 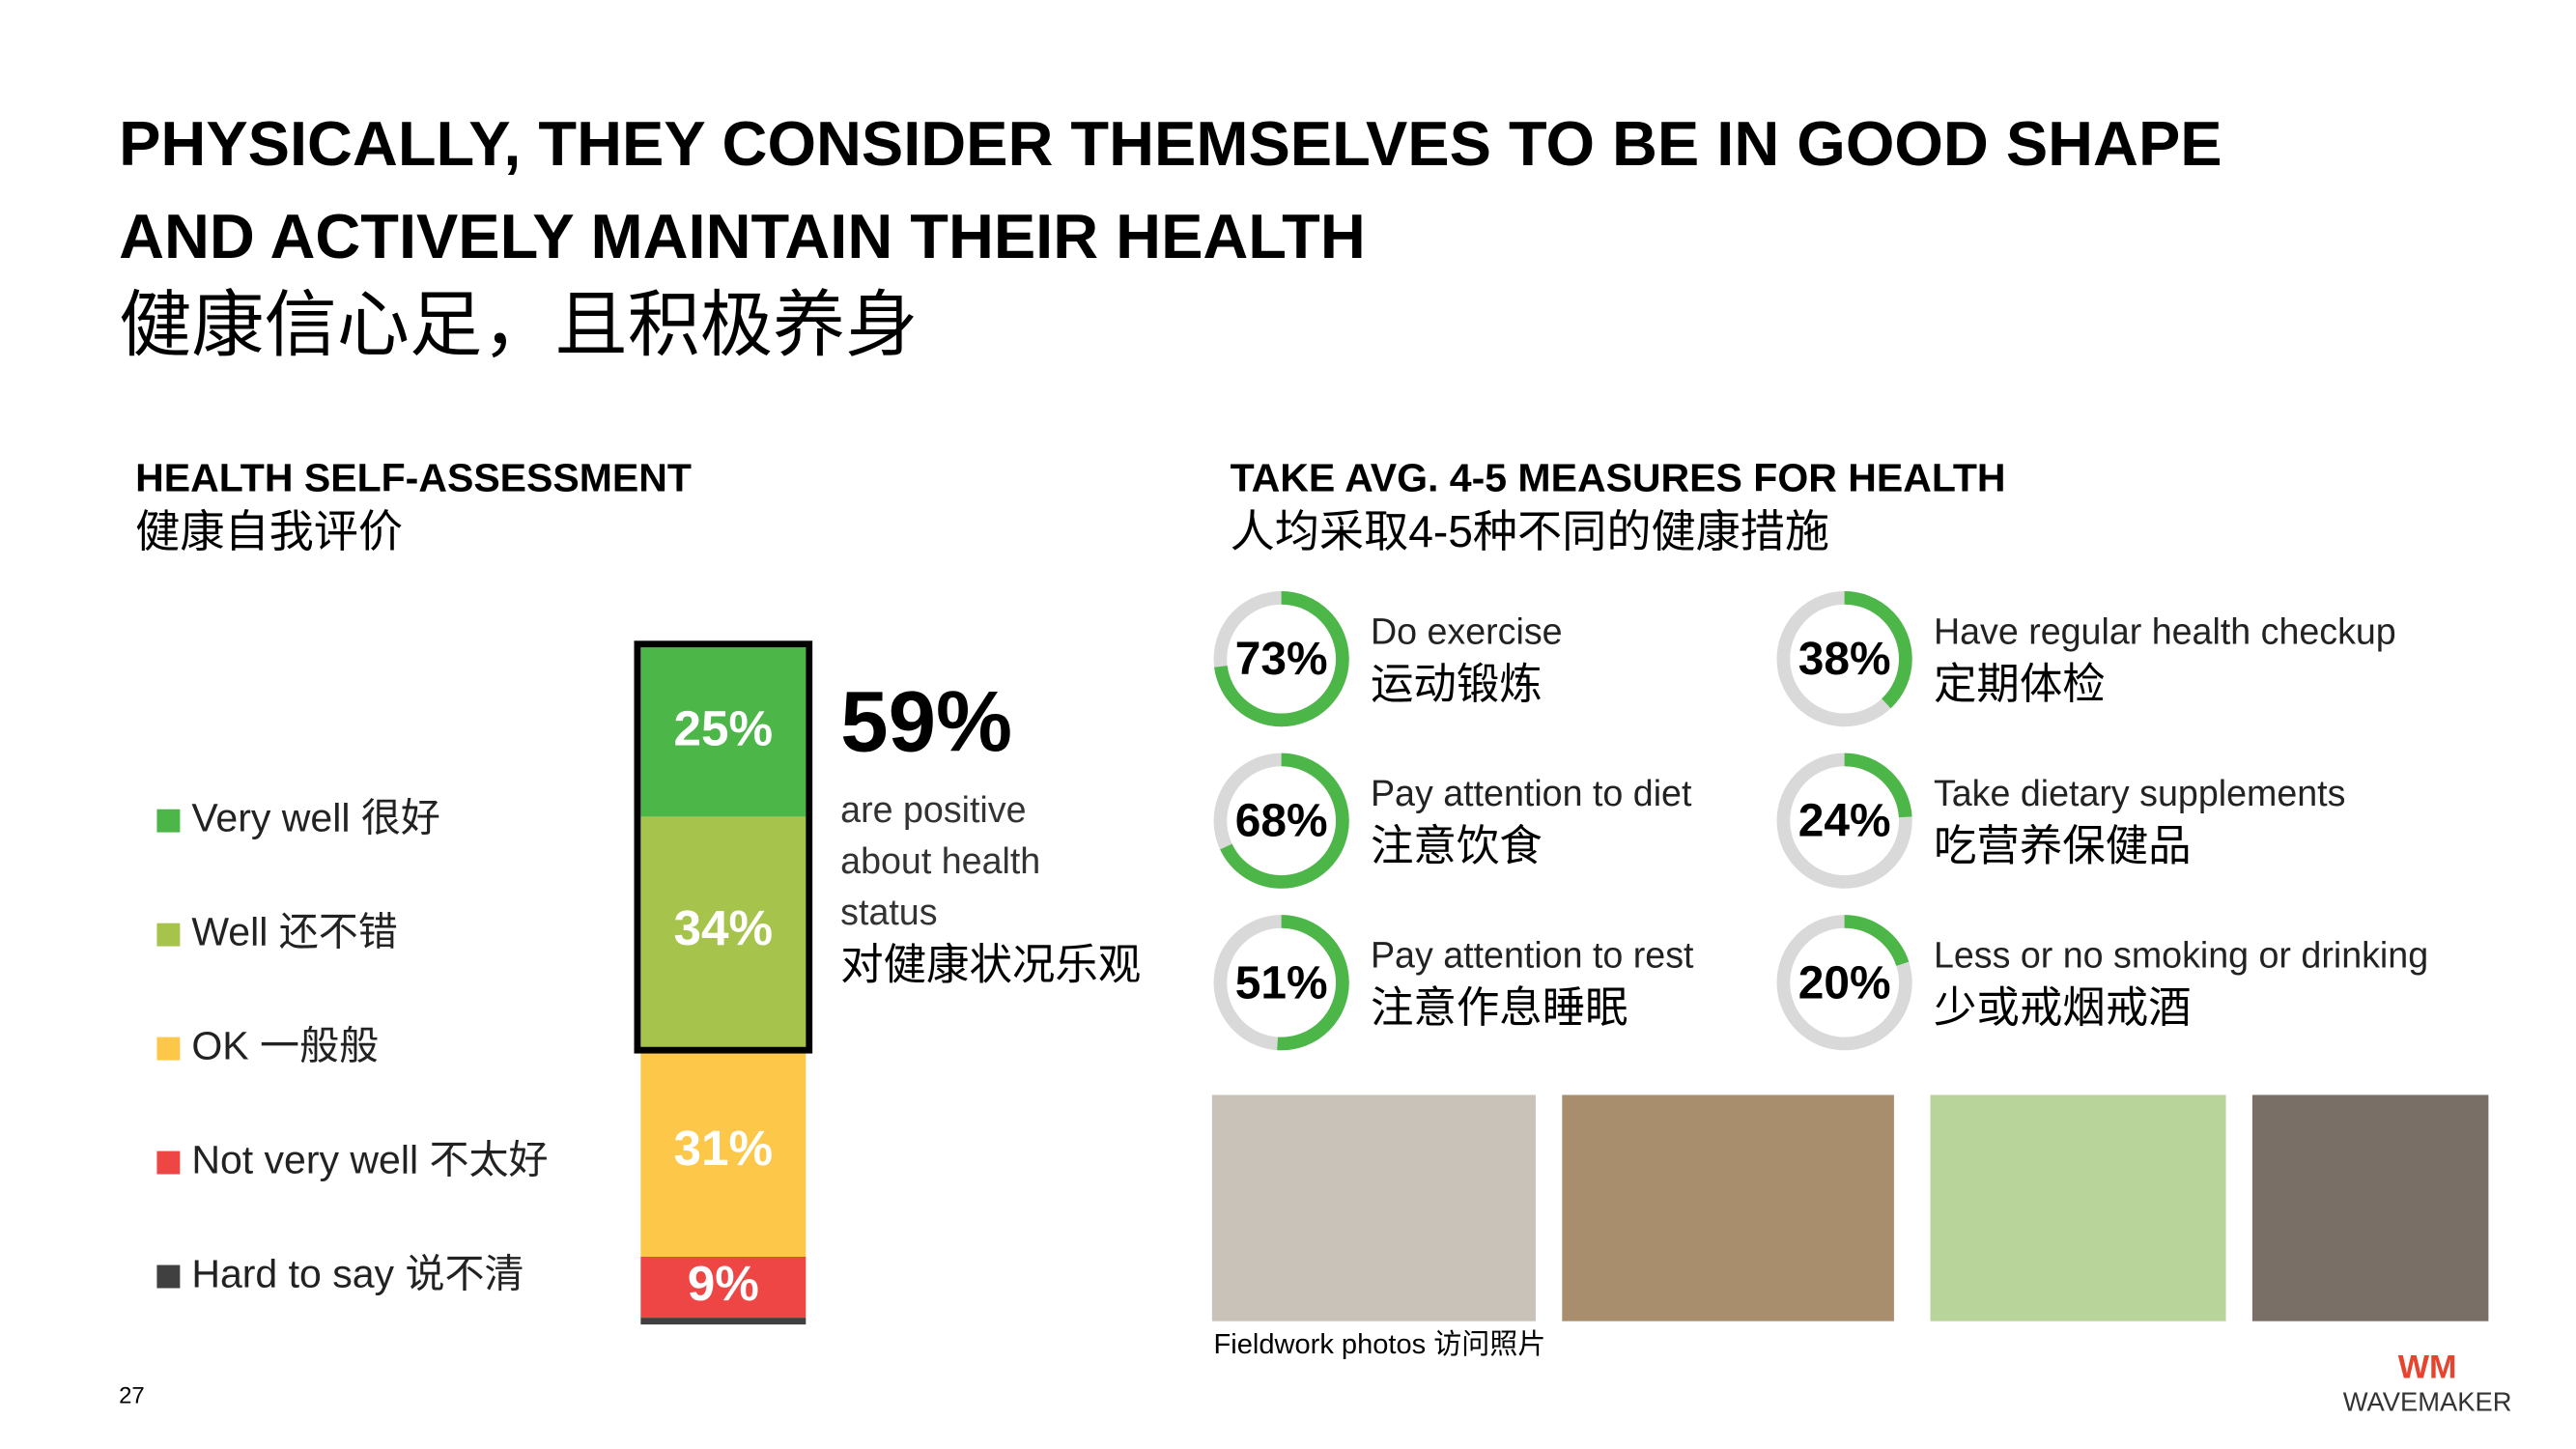 I want to click on chart-title: TAKE AVG. 4-5 MEASURES FOR HEALTH, so click(x=1618, y=477).